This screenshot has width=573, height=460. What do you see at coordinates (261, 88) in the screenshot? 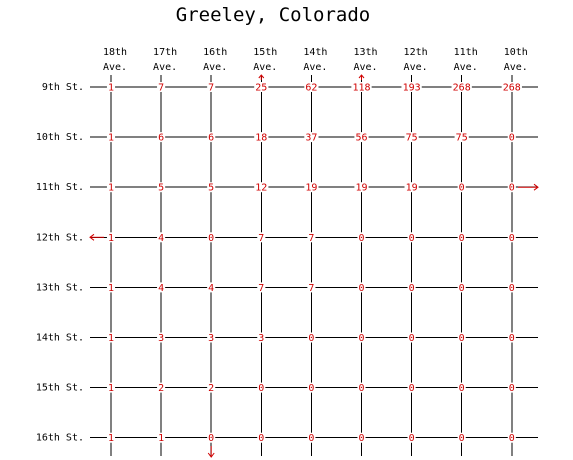
I see `intersection-count: 25` at bounding box center [261, 88].